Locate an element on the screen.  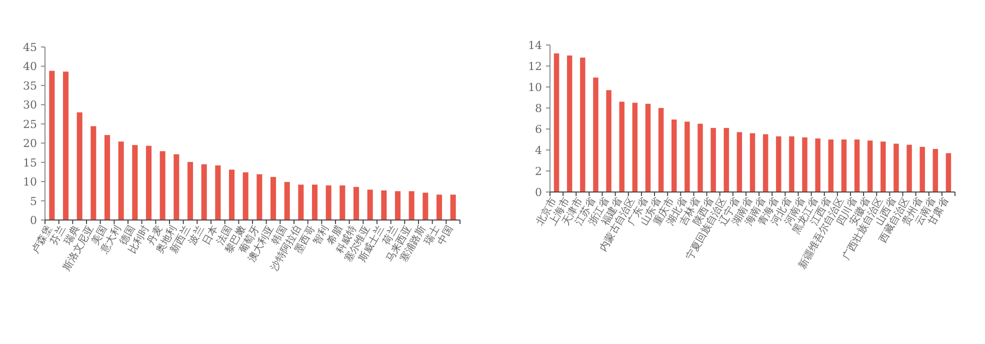
y-tick-label: 35 is located at coordinates (30, 85).